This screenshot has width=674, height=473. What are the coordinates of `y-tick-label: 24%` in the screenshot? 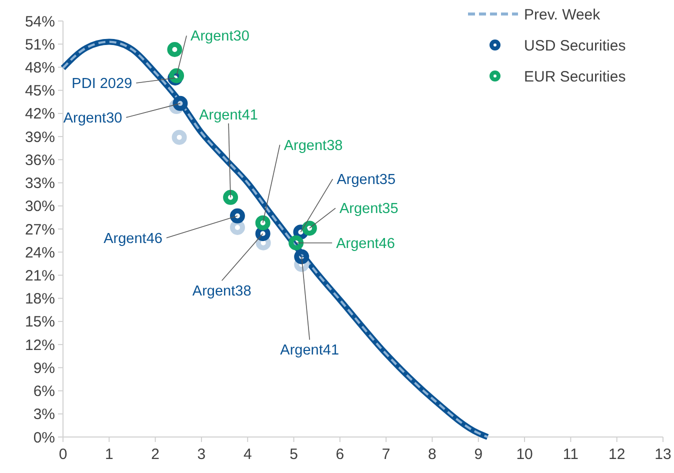 It's located at (39, 253).